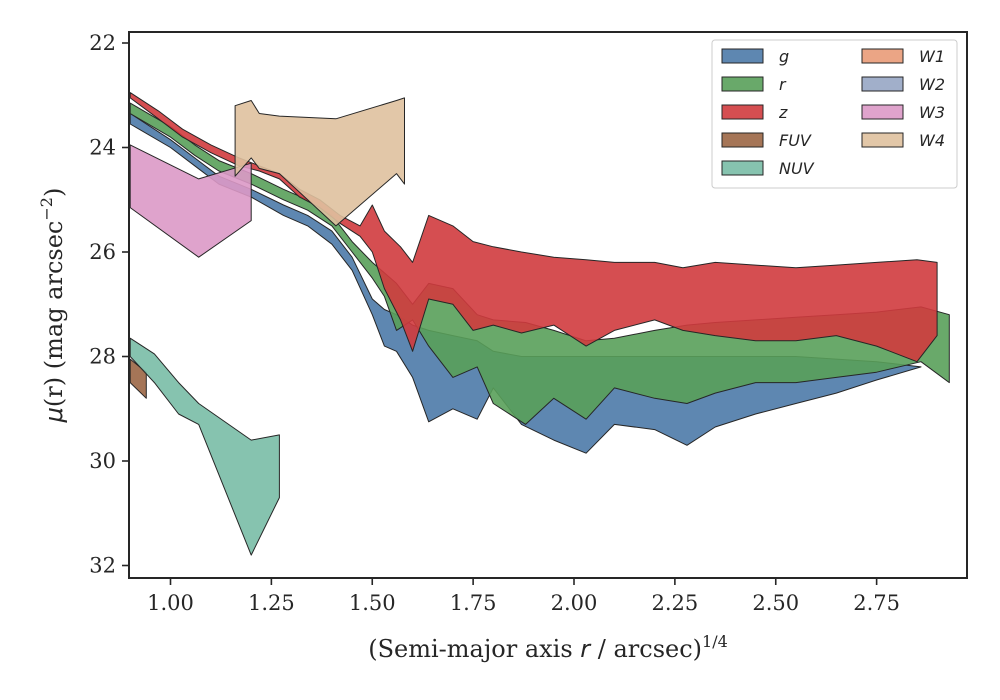 The height and width of the screenshot is (700, 1000). Describe the element at coordinates (102, 357) in the screenshot. I see `y-tick-label: 28` at that location.